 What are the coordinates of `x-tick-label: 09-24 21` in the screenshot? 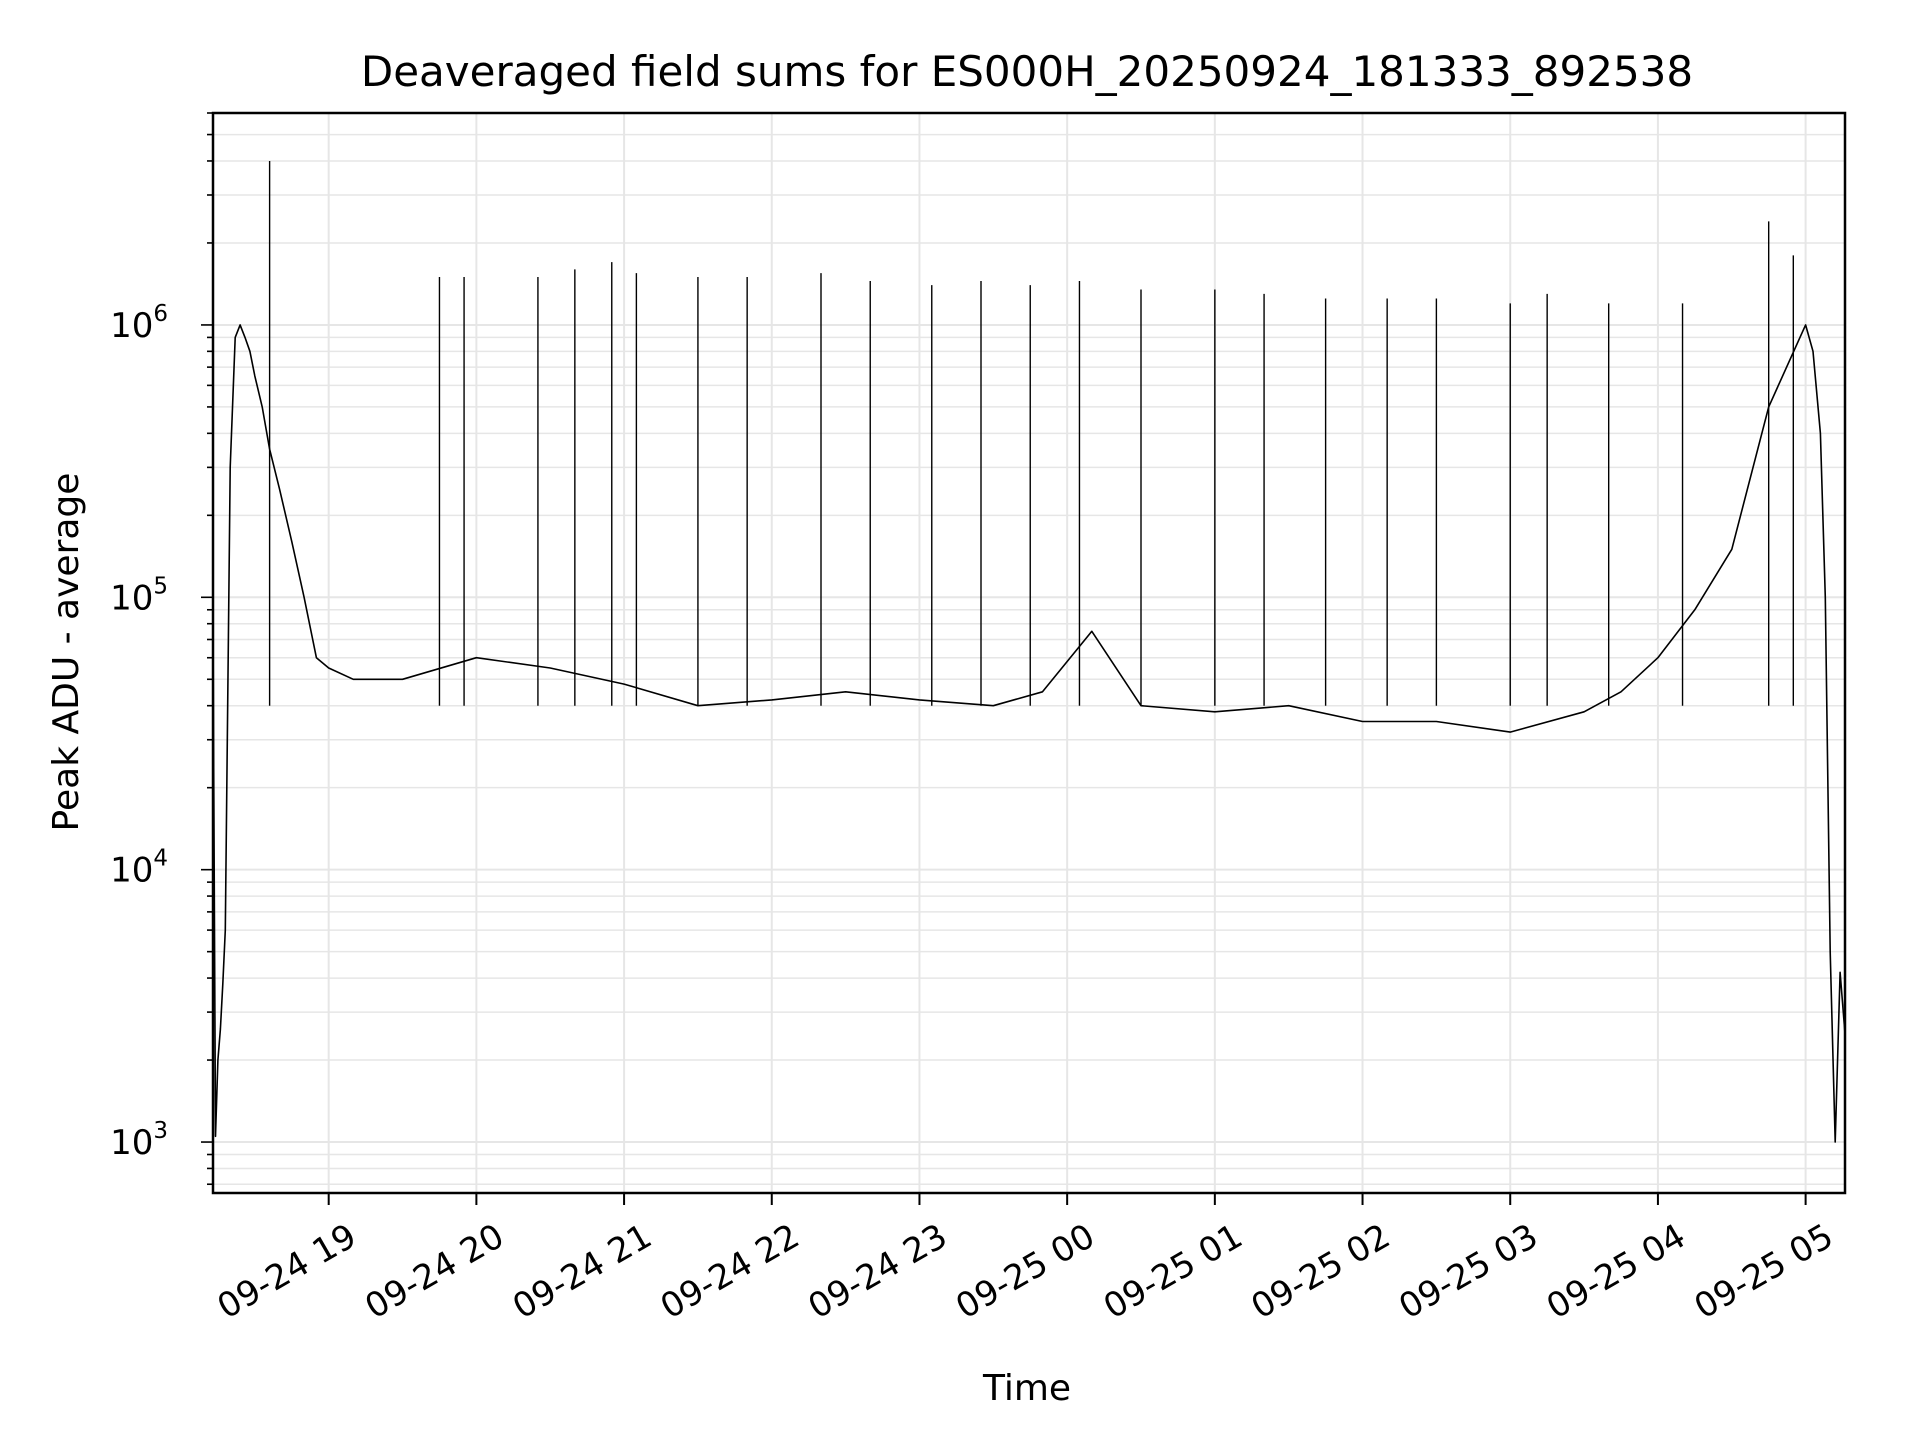 It's located at (582, 1271).